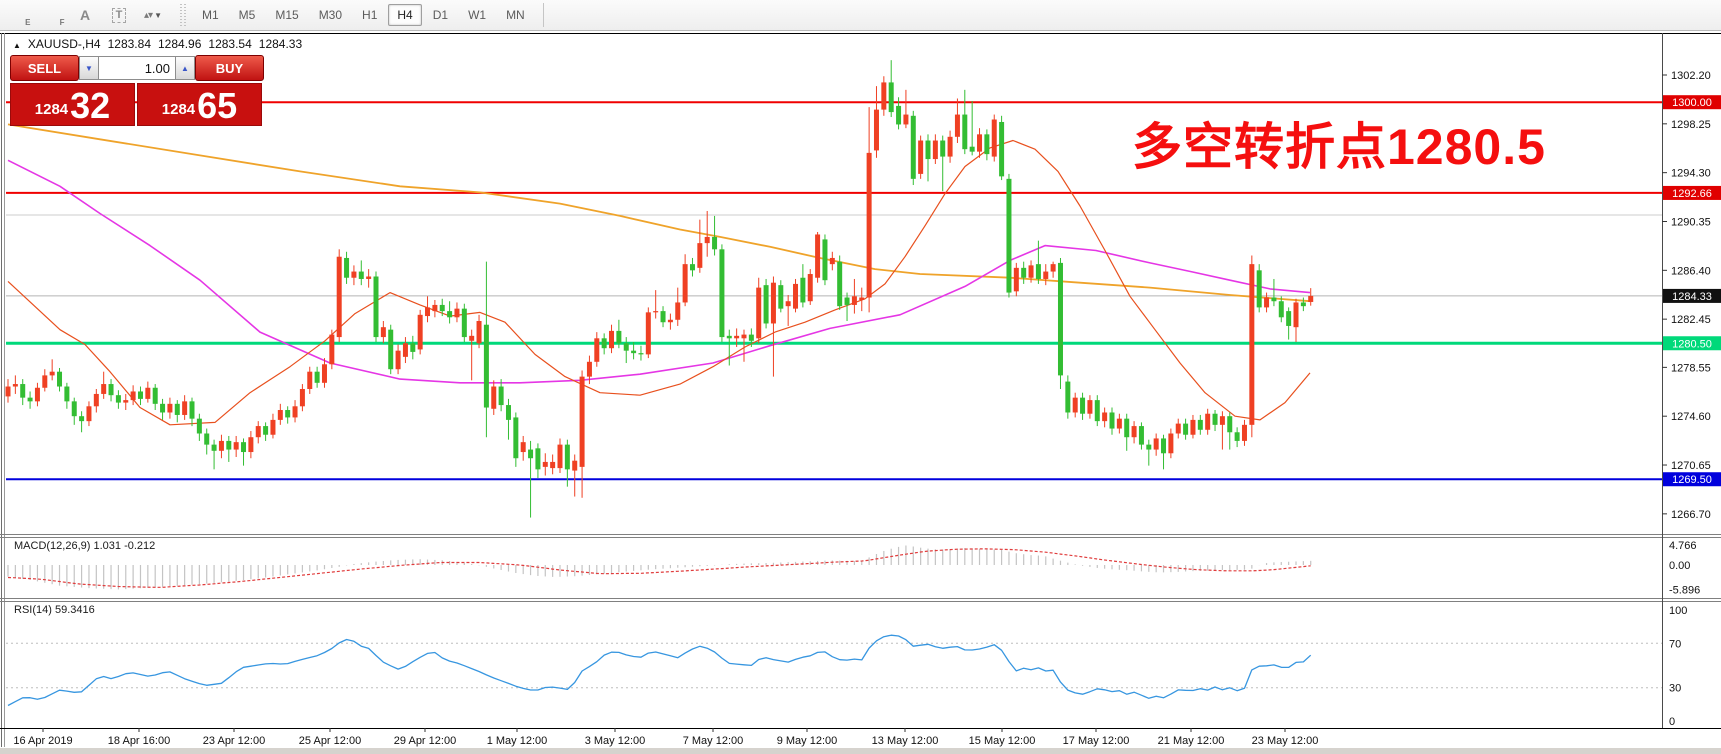 The height and width of the screenshot is (754, 1721). What do you see at coordinates (44, 68) in the screenshot?
I see `sell-button: SELL` at bounding box center [44, 68].